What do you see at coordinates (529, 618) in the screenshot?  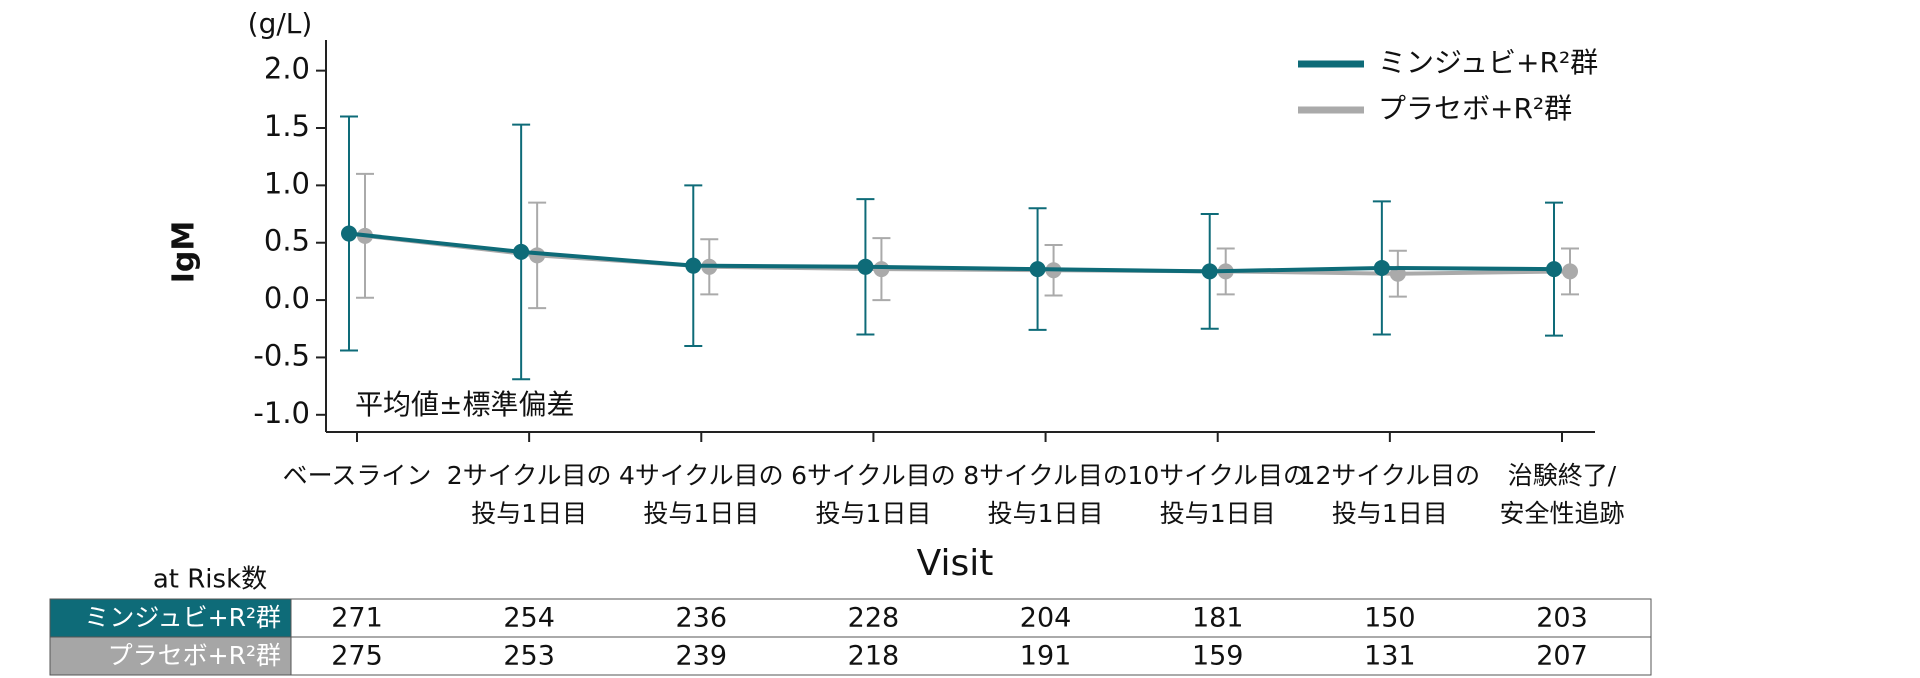 I see `table-cell: 254` at bounding box center [529, 618].